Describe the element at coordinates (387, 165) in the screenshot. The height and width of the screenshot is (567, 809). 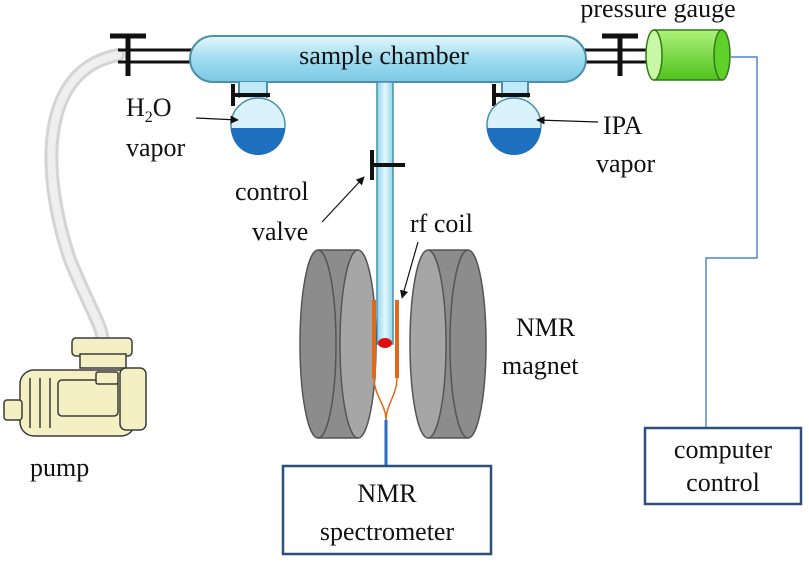
I see `control-valve` at that location.